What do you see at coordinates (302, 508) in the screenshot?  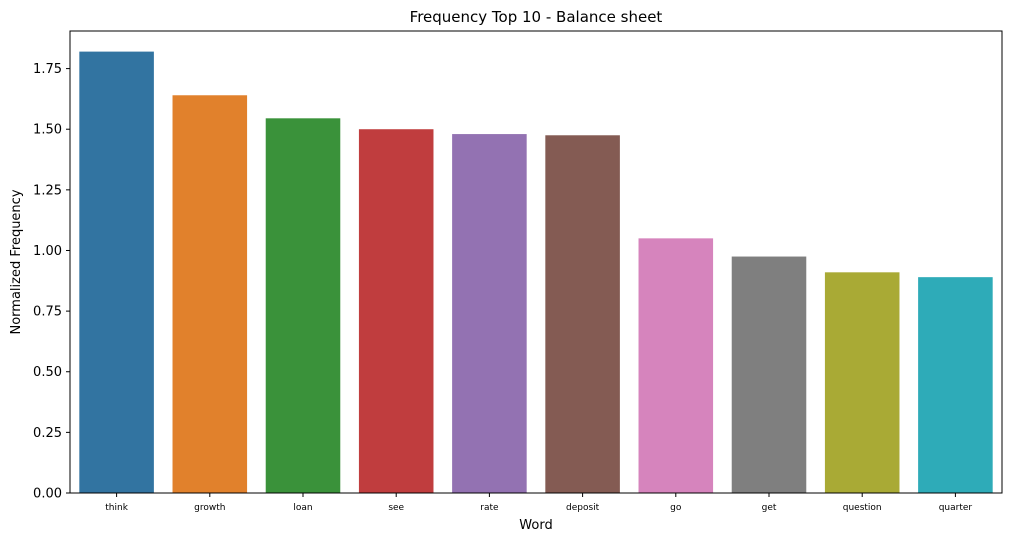 I see `x-tick-label: loan` at bounding box center [302, 508].